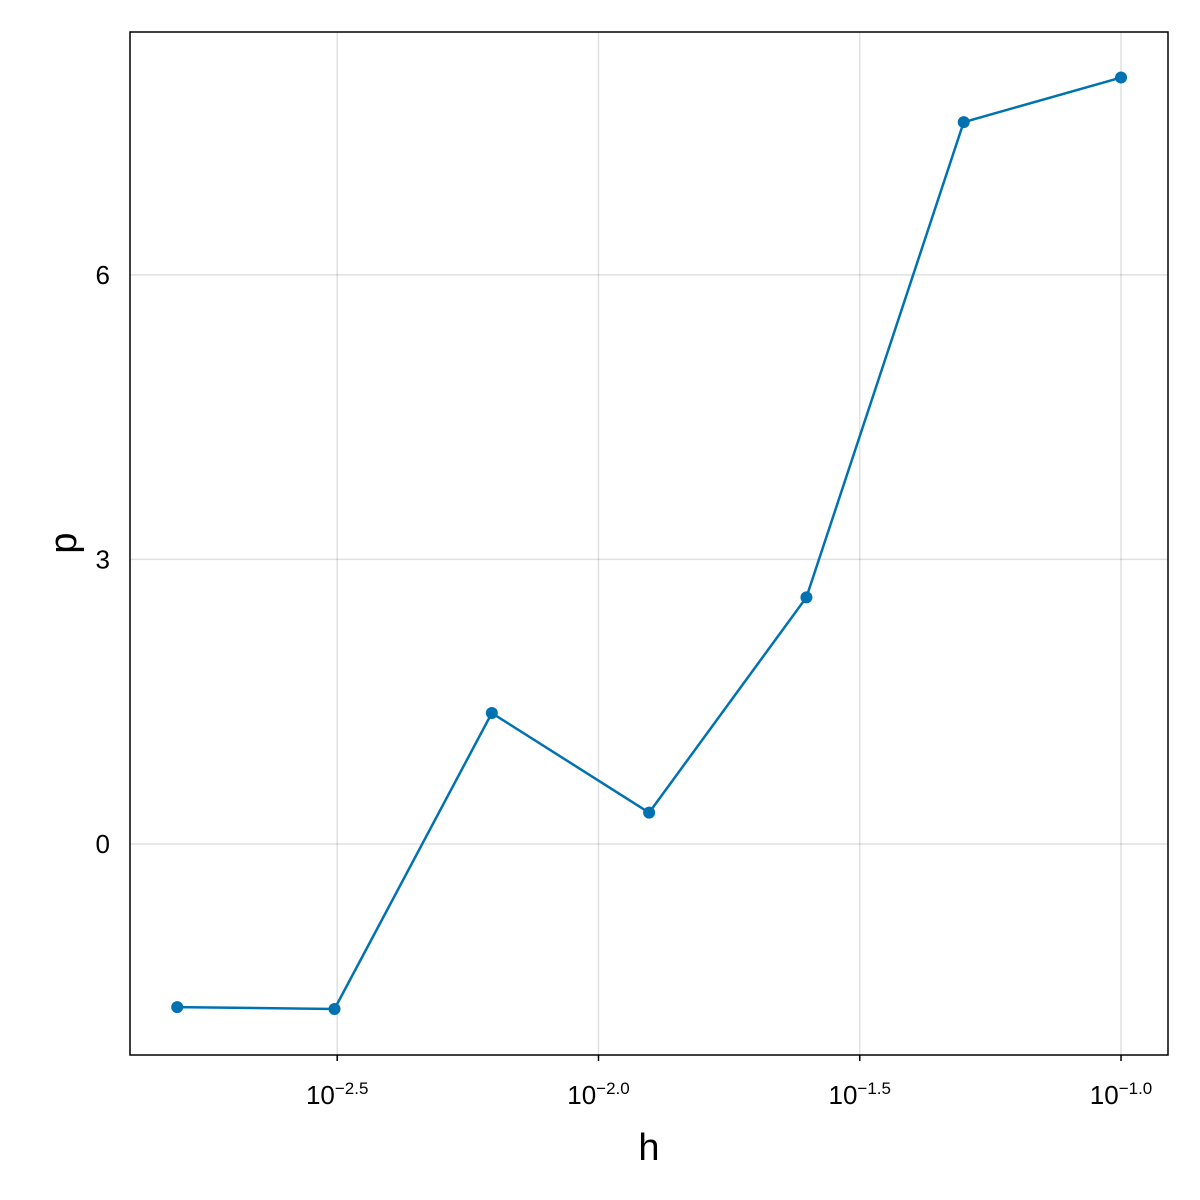 This screenshot has height=1200, width=1200. Describe the element at coordinates (103, 559) in the screenshot. I see `y-tick-label: 3` at that location.